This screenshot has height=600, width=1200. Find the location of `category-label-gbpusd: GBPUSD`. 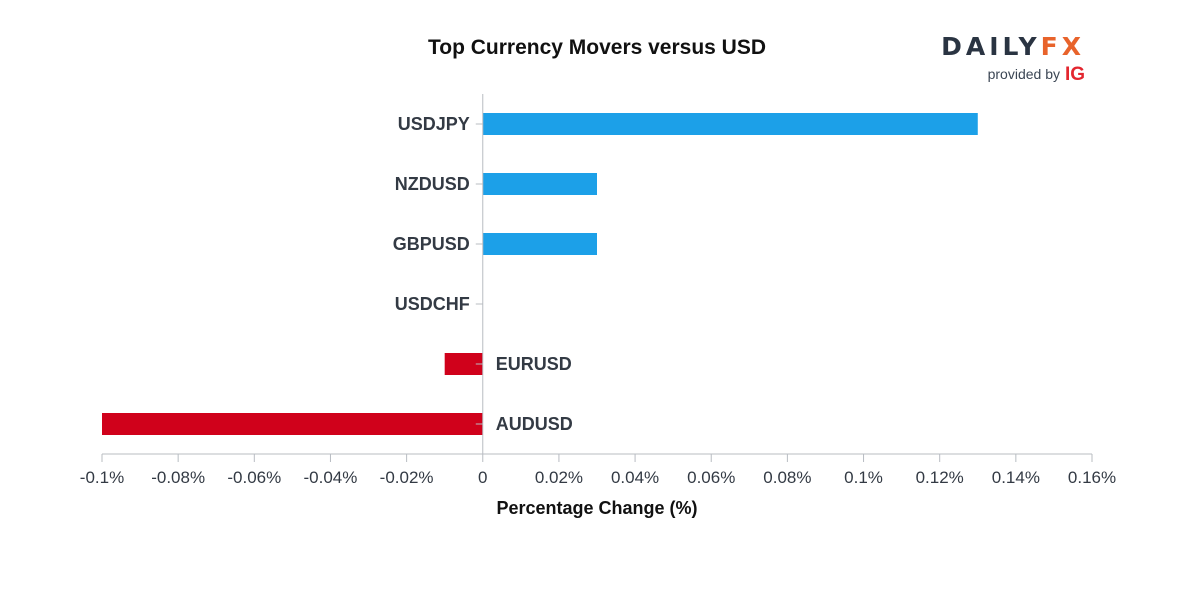

category-label-gbpusd: GBPUSD is located at coordinates (431, 244).